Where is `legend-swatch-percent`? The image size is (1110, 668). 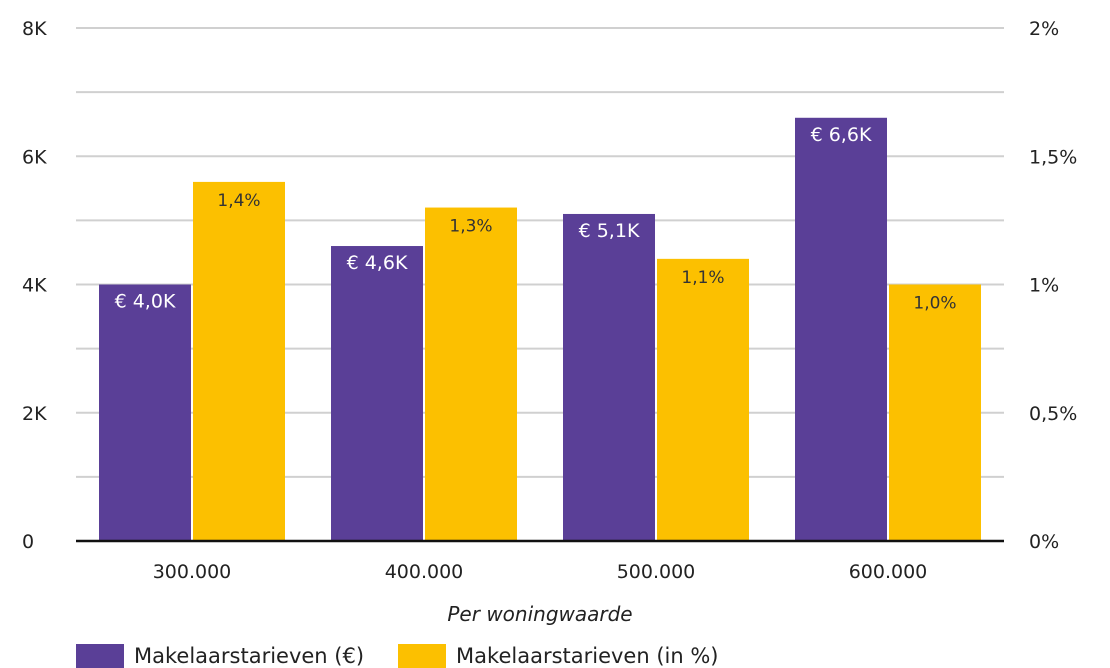
legend-swatch-percent is located at coordinates (422, 656).